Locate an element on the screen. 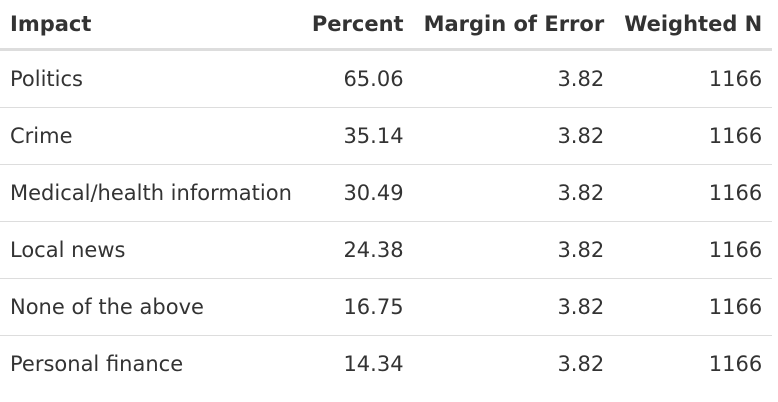  column-header-percent: Percent is located at coordinates (357, 25).